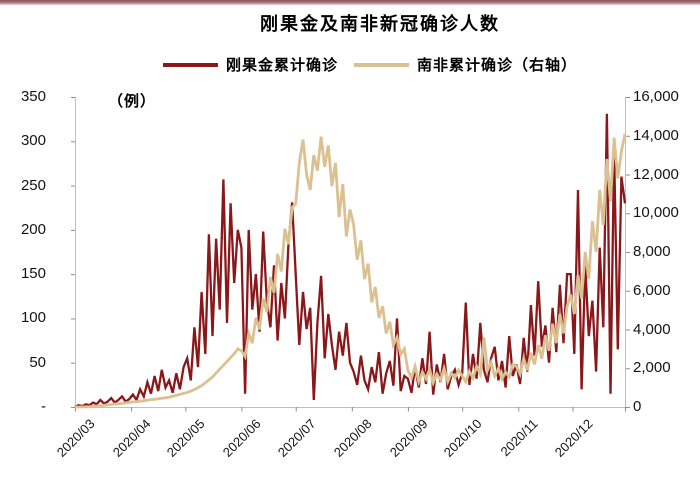  What do you see at coordinates (43, 406) in the screenshot?
I see `left-axis-tick-label: -` at bounding box center [43, 406].